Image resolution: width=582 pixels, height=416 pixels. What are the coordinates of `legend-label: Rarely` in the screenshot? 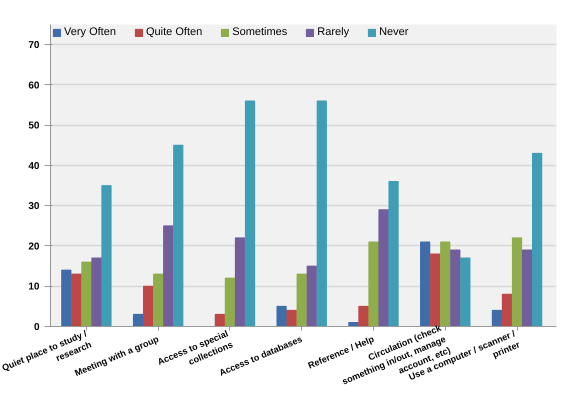 It's located at (333, 32).